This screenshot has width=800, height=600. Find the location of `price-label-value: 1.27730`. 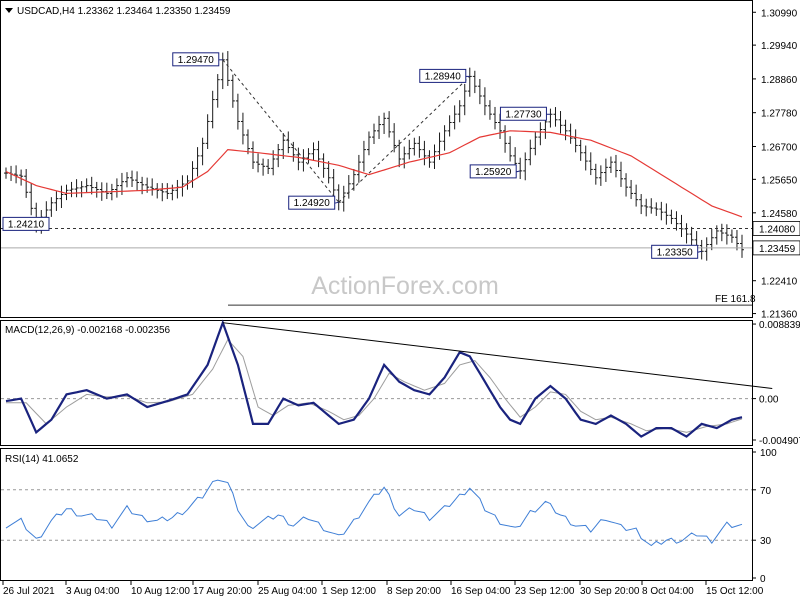

price-label-value: 1.27730 is located at coordinates (523, 114).